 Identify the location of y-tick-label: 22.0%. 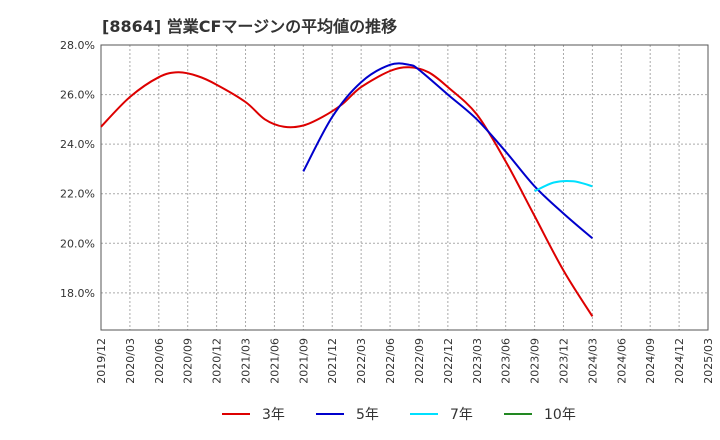
(77, 194).